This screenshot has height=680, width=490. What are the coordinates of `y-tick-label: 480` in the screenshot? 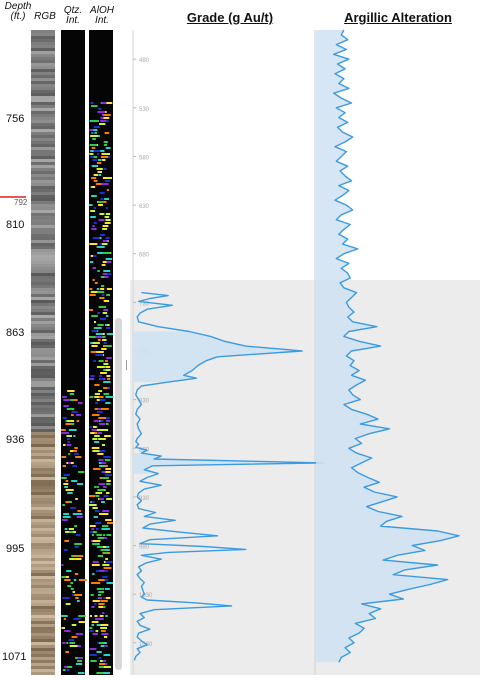 It's located at (144, 61).